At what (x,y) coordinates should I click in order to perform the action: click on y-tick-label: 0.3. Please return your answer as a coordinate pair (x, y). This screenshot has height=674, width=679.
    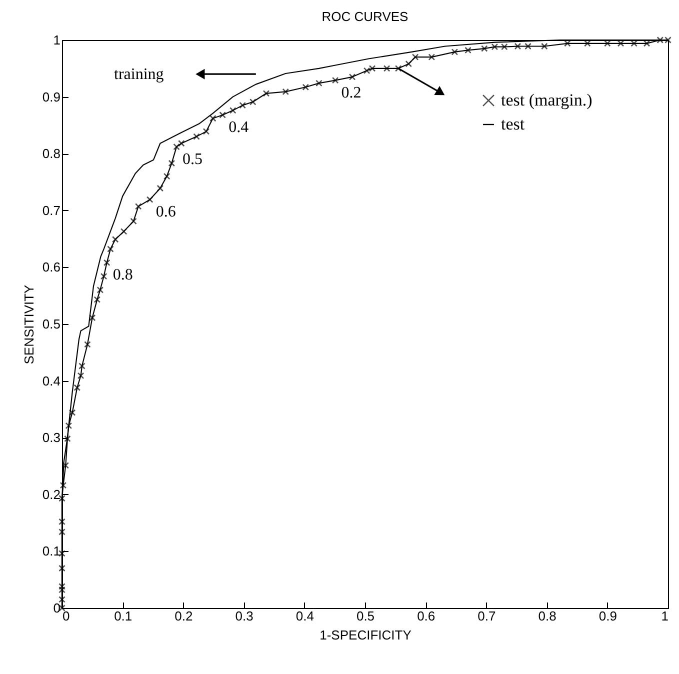
    Looking at the image, I should click on (51, 438).